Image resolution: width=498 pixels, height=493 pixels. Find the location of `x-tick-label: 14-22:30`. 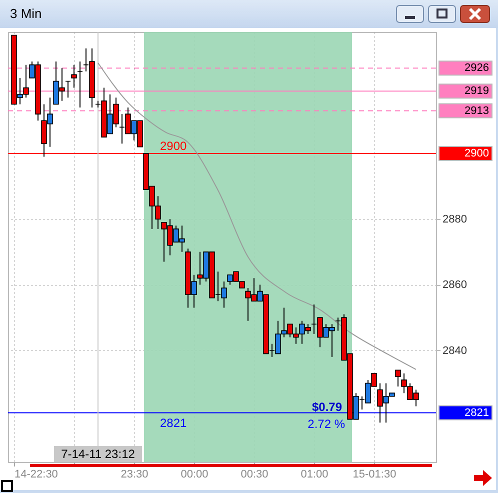

x-tick-label: 14-22:30 is located at coordinates (36, 474).